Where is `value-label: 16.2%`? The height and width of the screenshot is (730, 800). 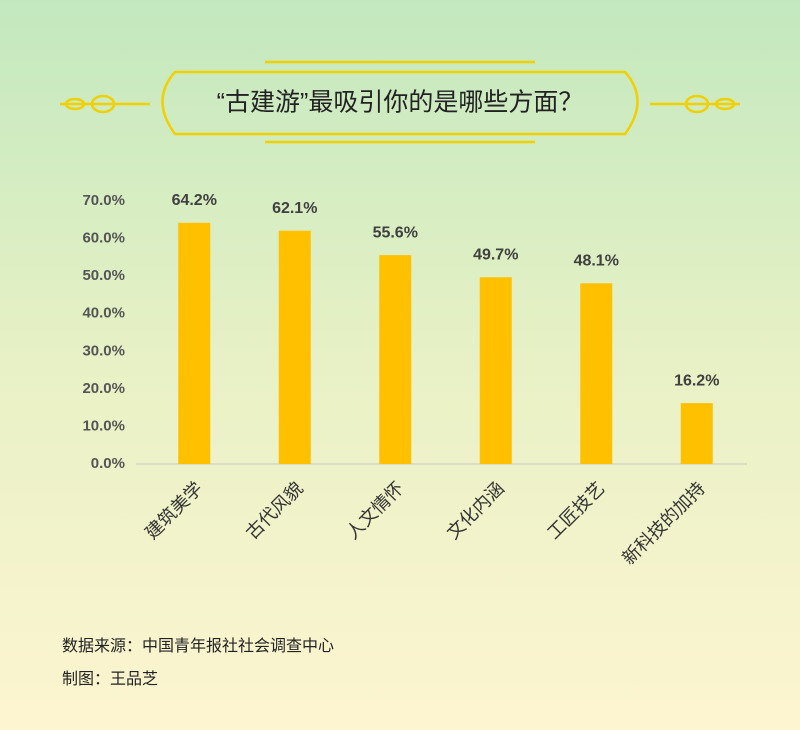 value-label: 16.2% is located at coordinates (696, 380).